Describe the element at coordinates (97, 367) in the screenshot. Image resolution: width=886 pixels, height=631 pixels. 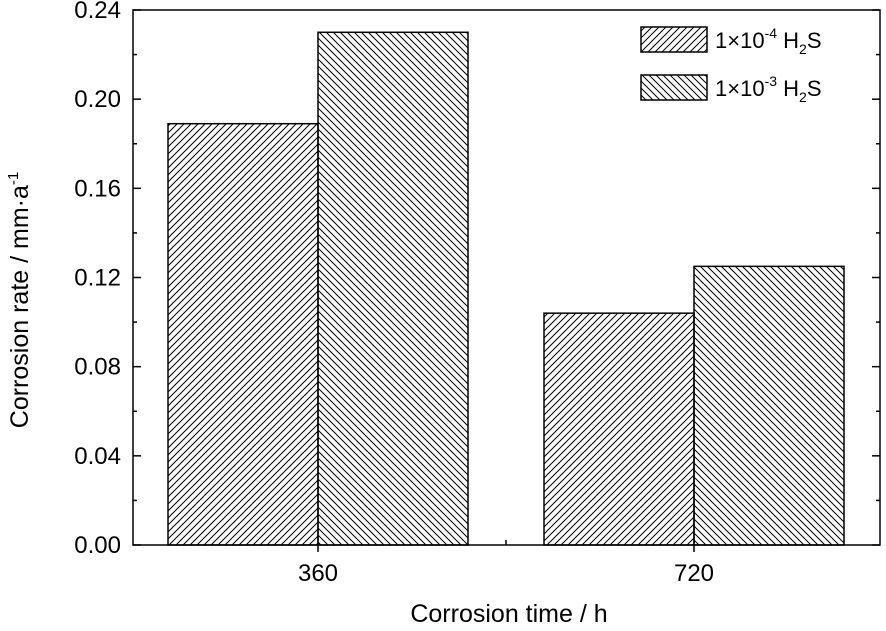
I see `y-tick-label: 0.08` at that location.